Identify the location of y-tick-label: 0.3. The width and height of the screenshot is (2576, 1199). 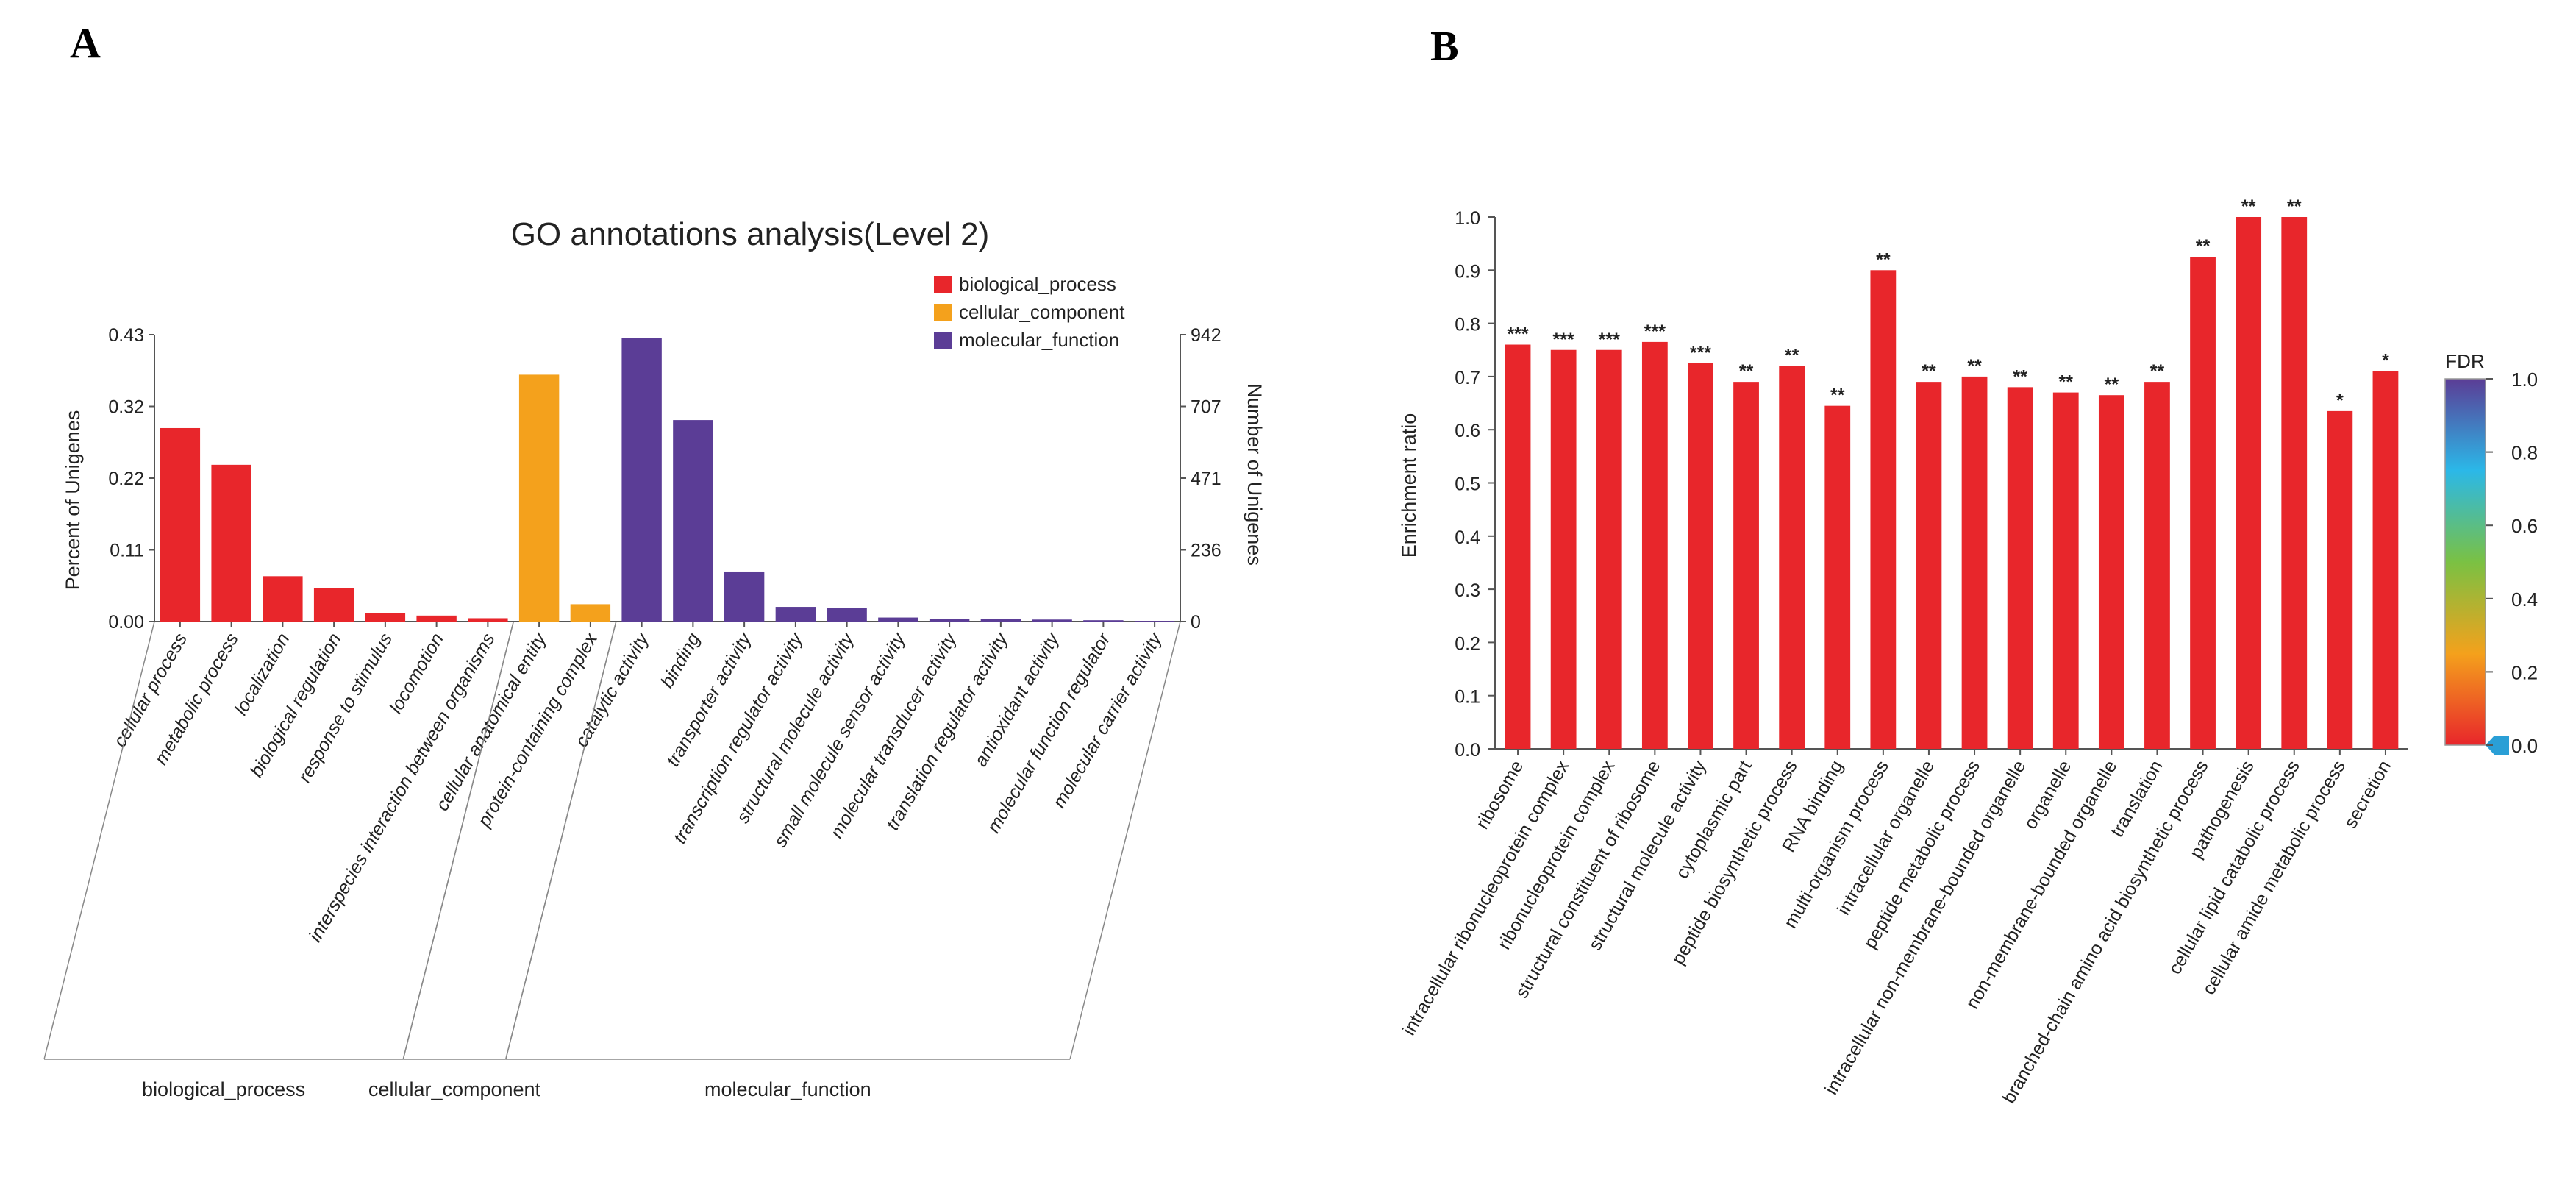
(1467, 590).